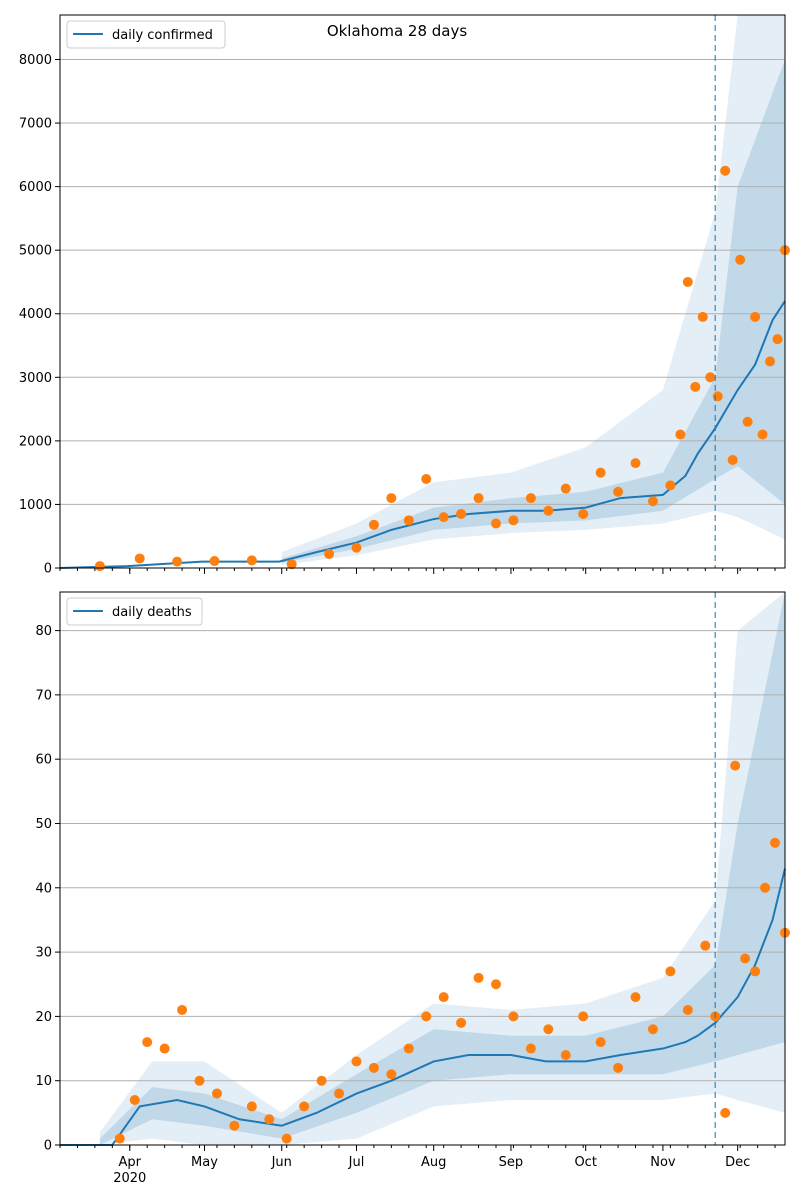 The image size is (800, 1200). What do you see at coordinates (35, 314) in the screenshot?
I see `y-tick-label: 4000` at bounding box center [35, 314].